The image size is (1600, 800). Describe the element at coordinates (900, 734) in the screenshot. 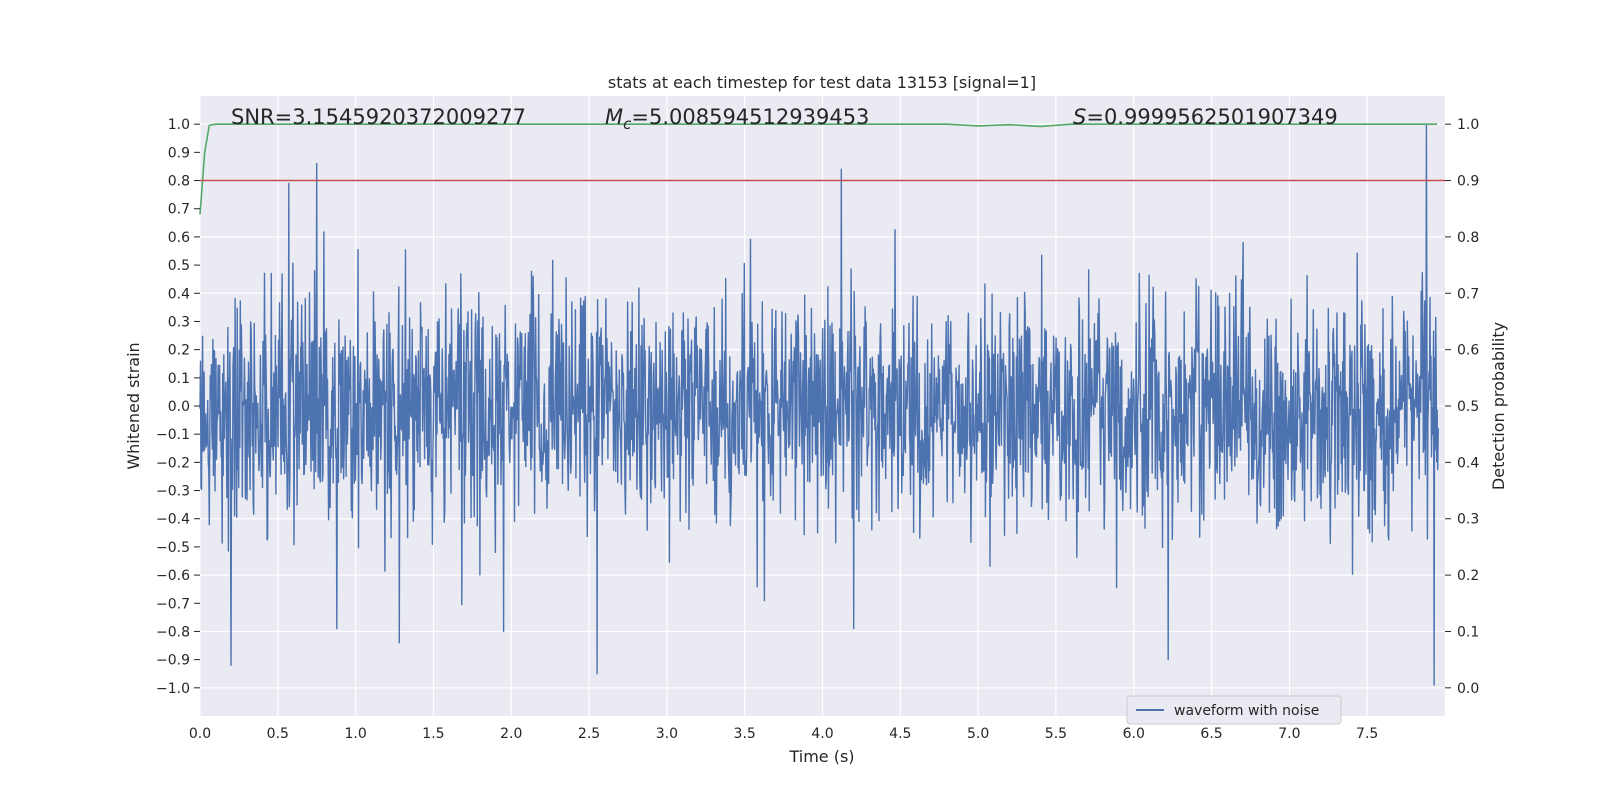

I see `x-tick-label: 4.5` at that location.